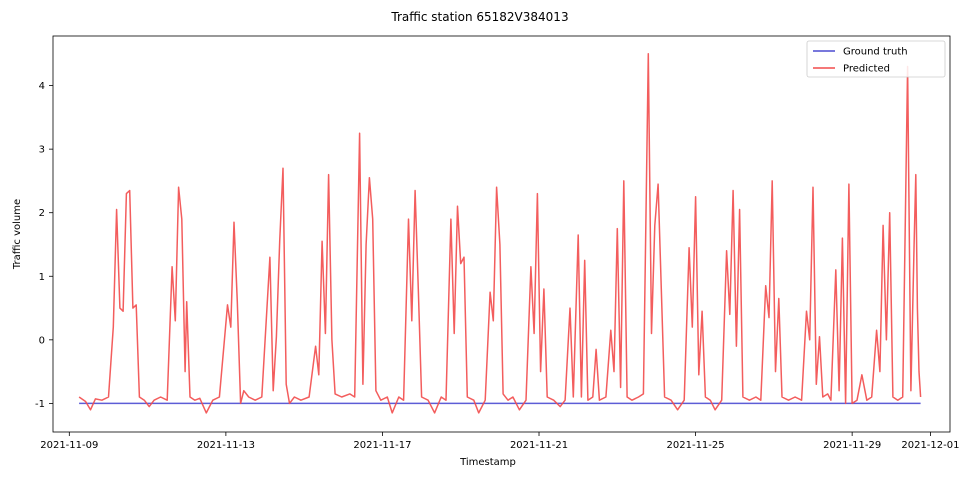 Image resolution: width=960 pixels, height=480 pixels. What do you see at coordinates (866, 69) in the screenshot?
I see `legend-entry: Predicted` at bounding box center [866, 69].